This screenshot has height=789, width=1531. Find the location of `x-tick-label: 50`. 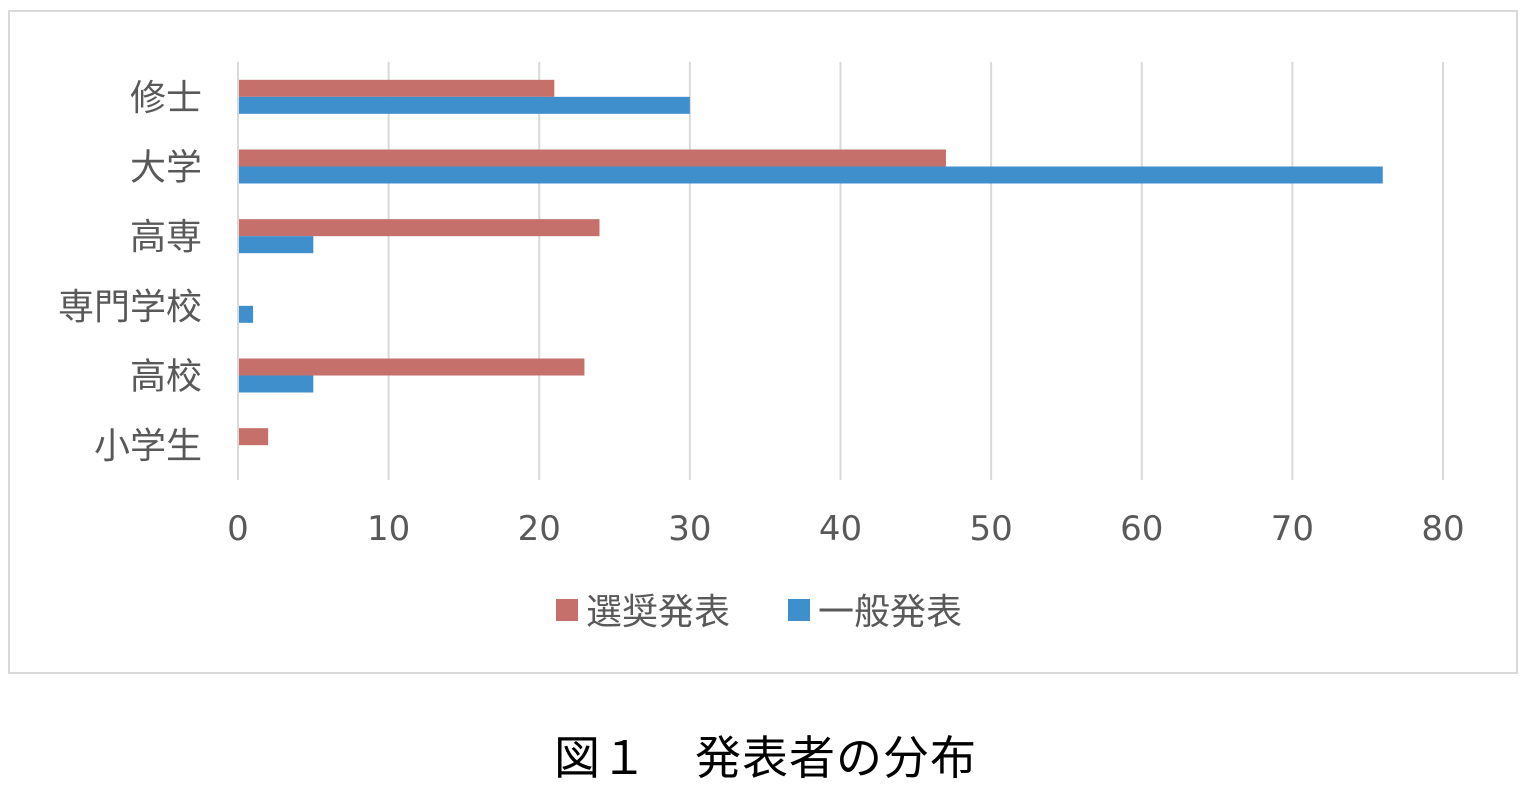

x-tick-label: 50 is located at coordinates (990, 529).